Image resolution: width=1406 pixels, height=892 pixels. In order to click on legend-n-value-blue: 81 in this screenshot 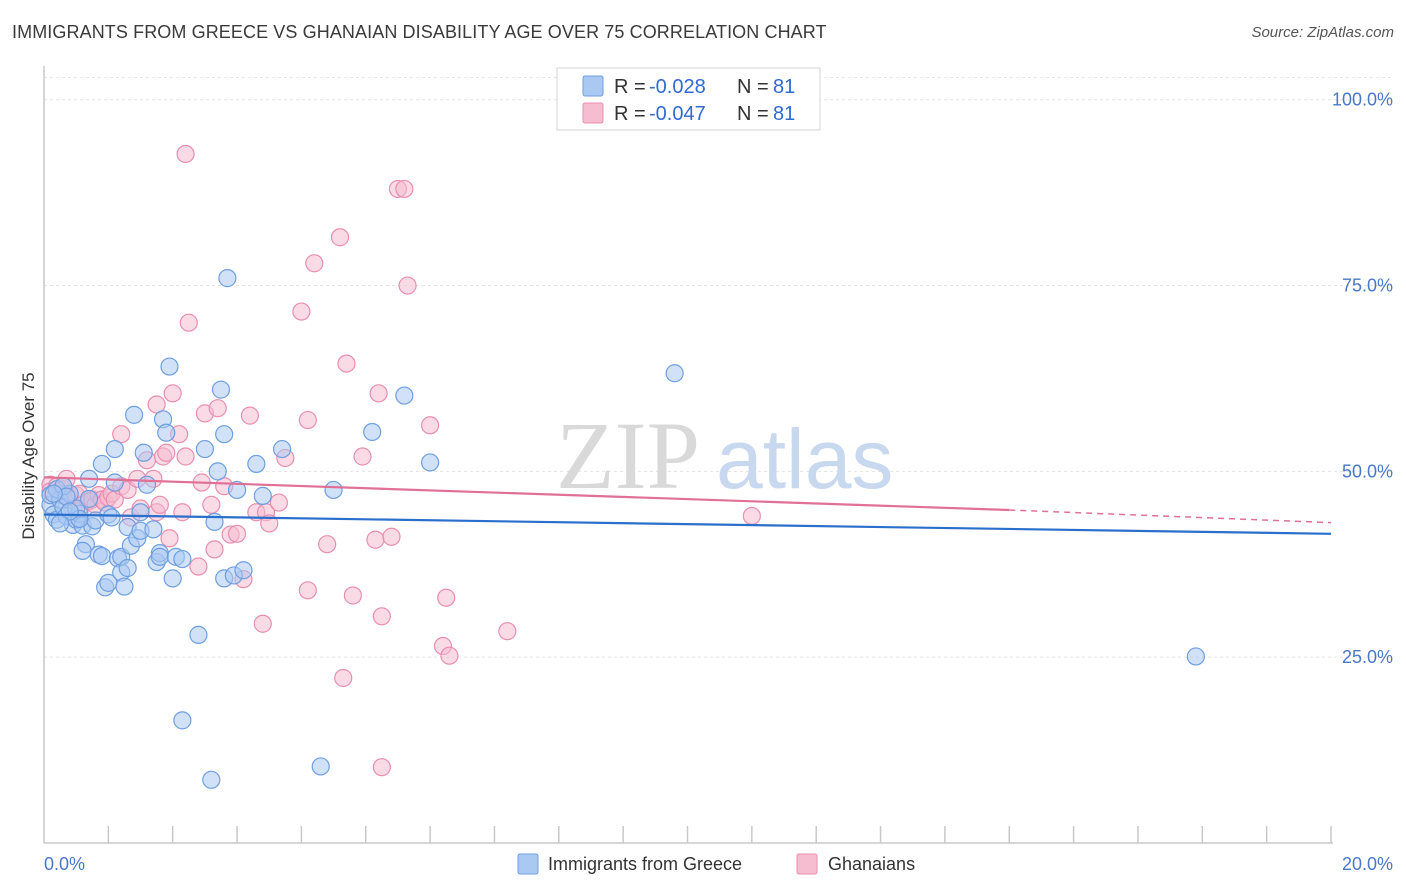, I will do `click(784, 87)`.